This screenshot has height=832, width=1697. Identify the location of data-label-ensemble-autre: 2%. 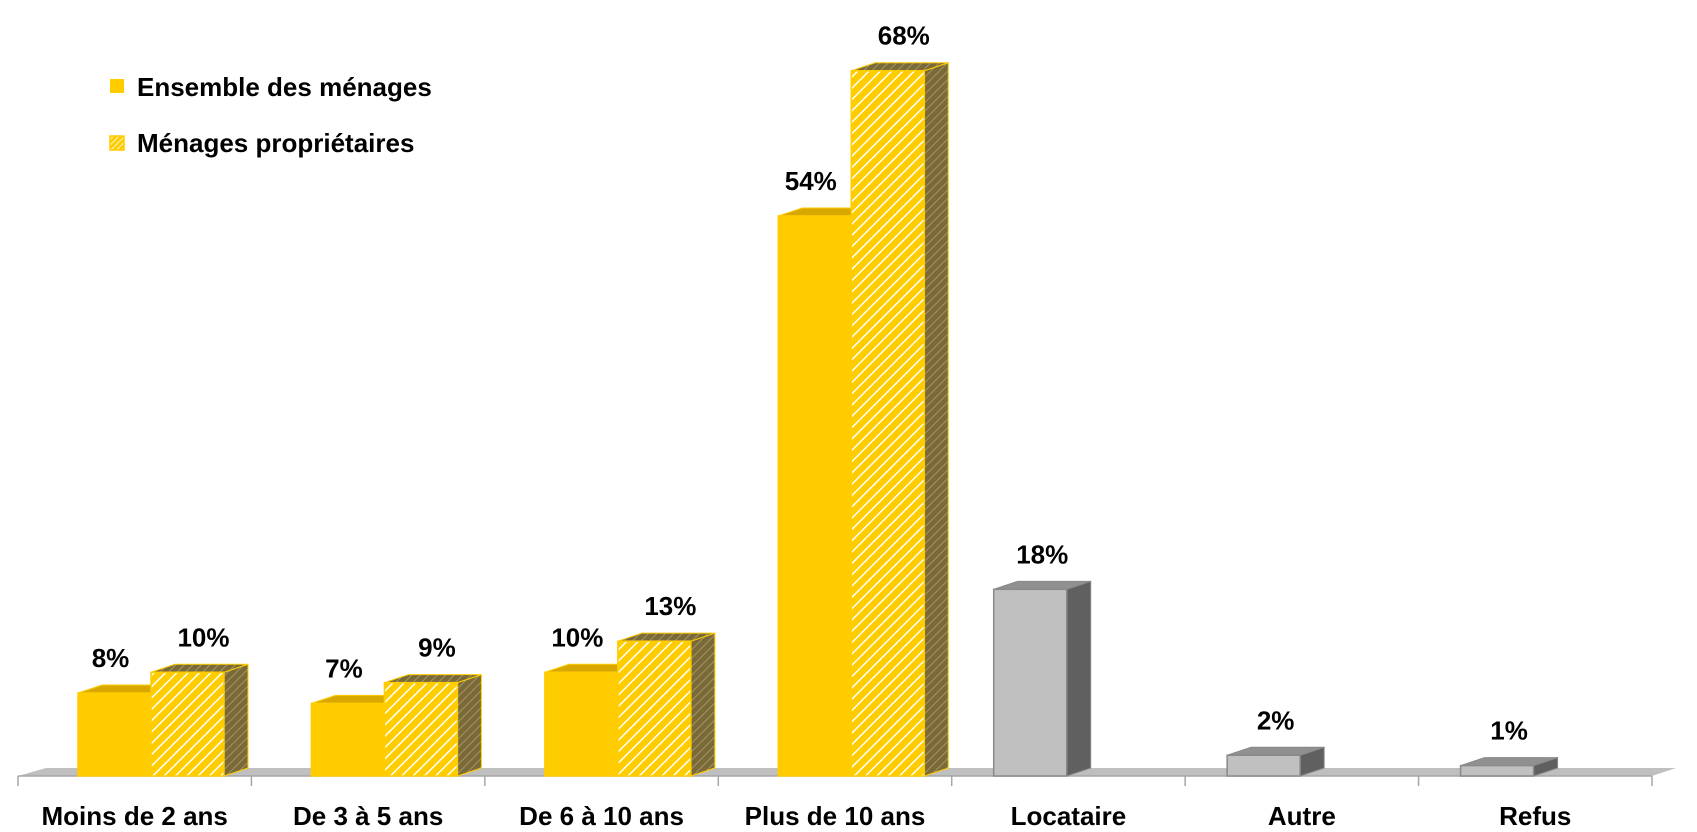
(1276, 720).